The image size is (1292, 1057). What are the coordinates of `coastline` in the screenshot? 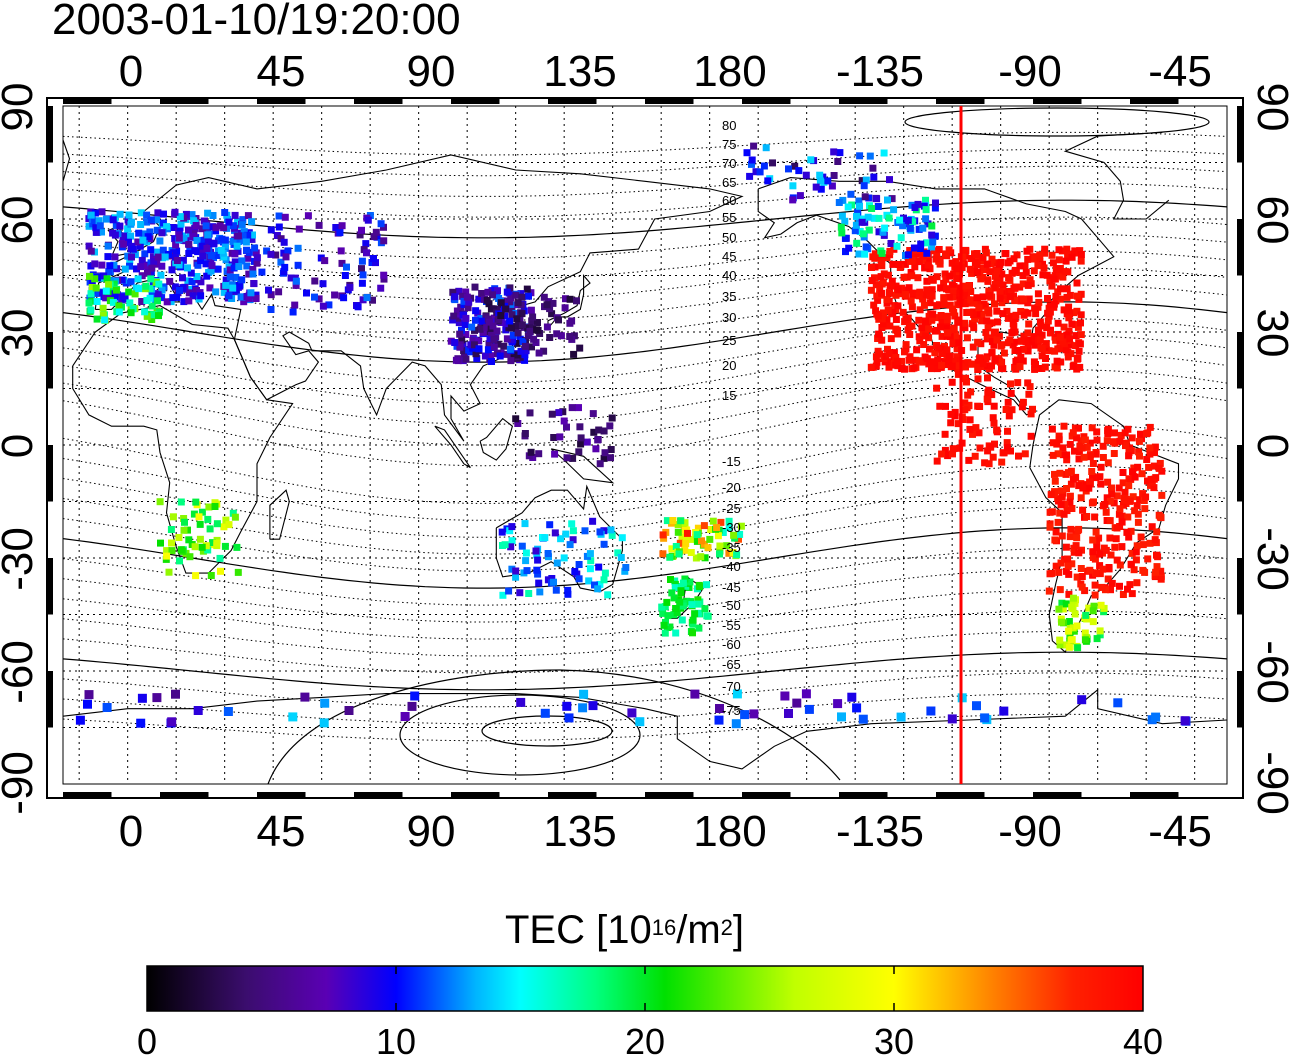 It's located at (279, 514).